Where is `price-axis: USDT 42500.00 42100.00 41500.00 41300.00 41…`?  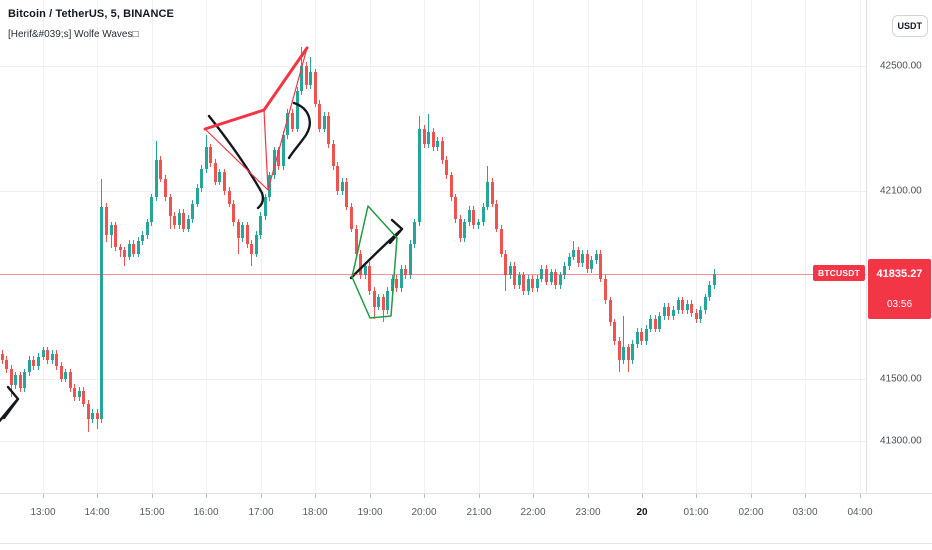
price-axis: USDT 42500.00 42100.00 41500.00 41300.00 41… is located at coordinates (899, 271).